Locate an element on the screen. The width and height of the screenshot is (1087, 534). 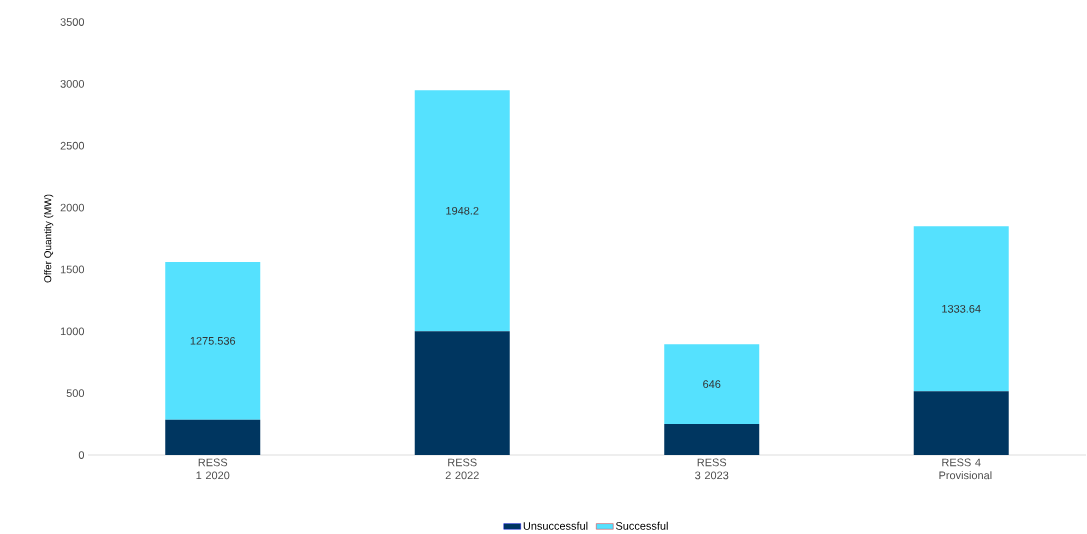
x-tick-label: RESS 4 Provisional is located at coordinates (965, 469).